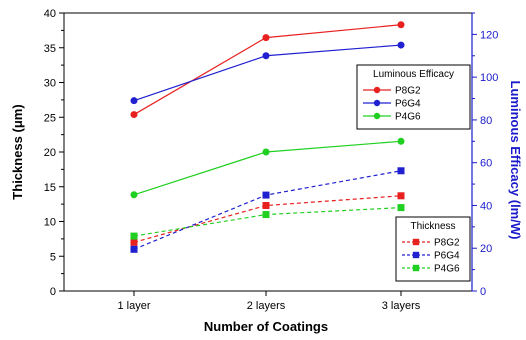 The height and width of the screenshot is (340, 526). I want to click on y-right-tick-label: 60, so click(486, 164).